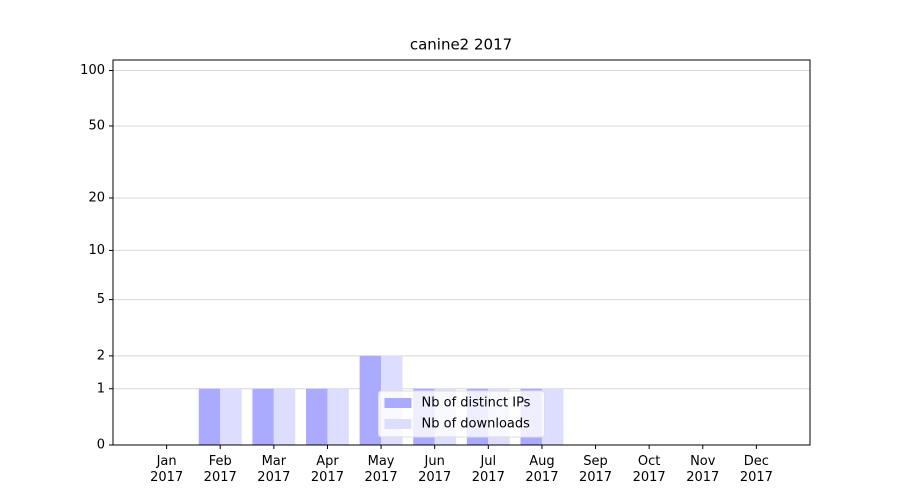  What do you see at coordinates (541, 469) in the screenshot?
I see `x-tick-label: Aug 2017` at bounding box center [541, 469].